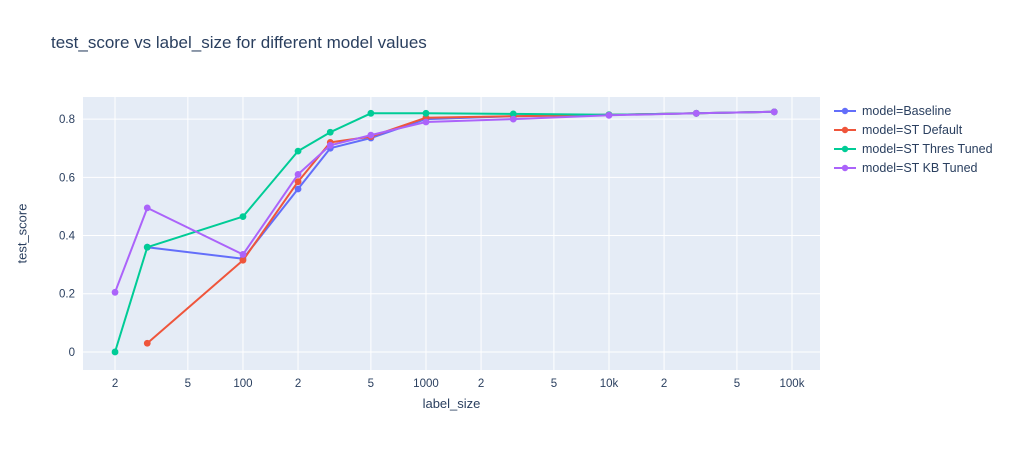 This screenshot has width=1025, height=450. I want to click on legend-item-label: model=ST KB Tuned, so click(920, 167).